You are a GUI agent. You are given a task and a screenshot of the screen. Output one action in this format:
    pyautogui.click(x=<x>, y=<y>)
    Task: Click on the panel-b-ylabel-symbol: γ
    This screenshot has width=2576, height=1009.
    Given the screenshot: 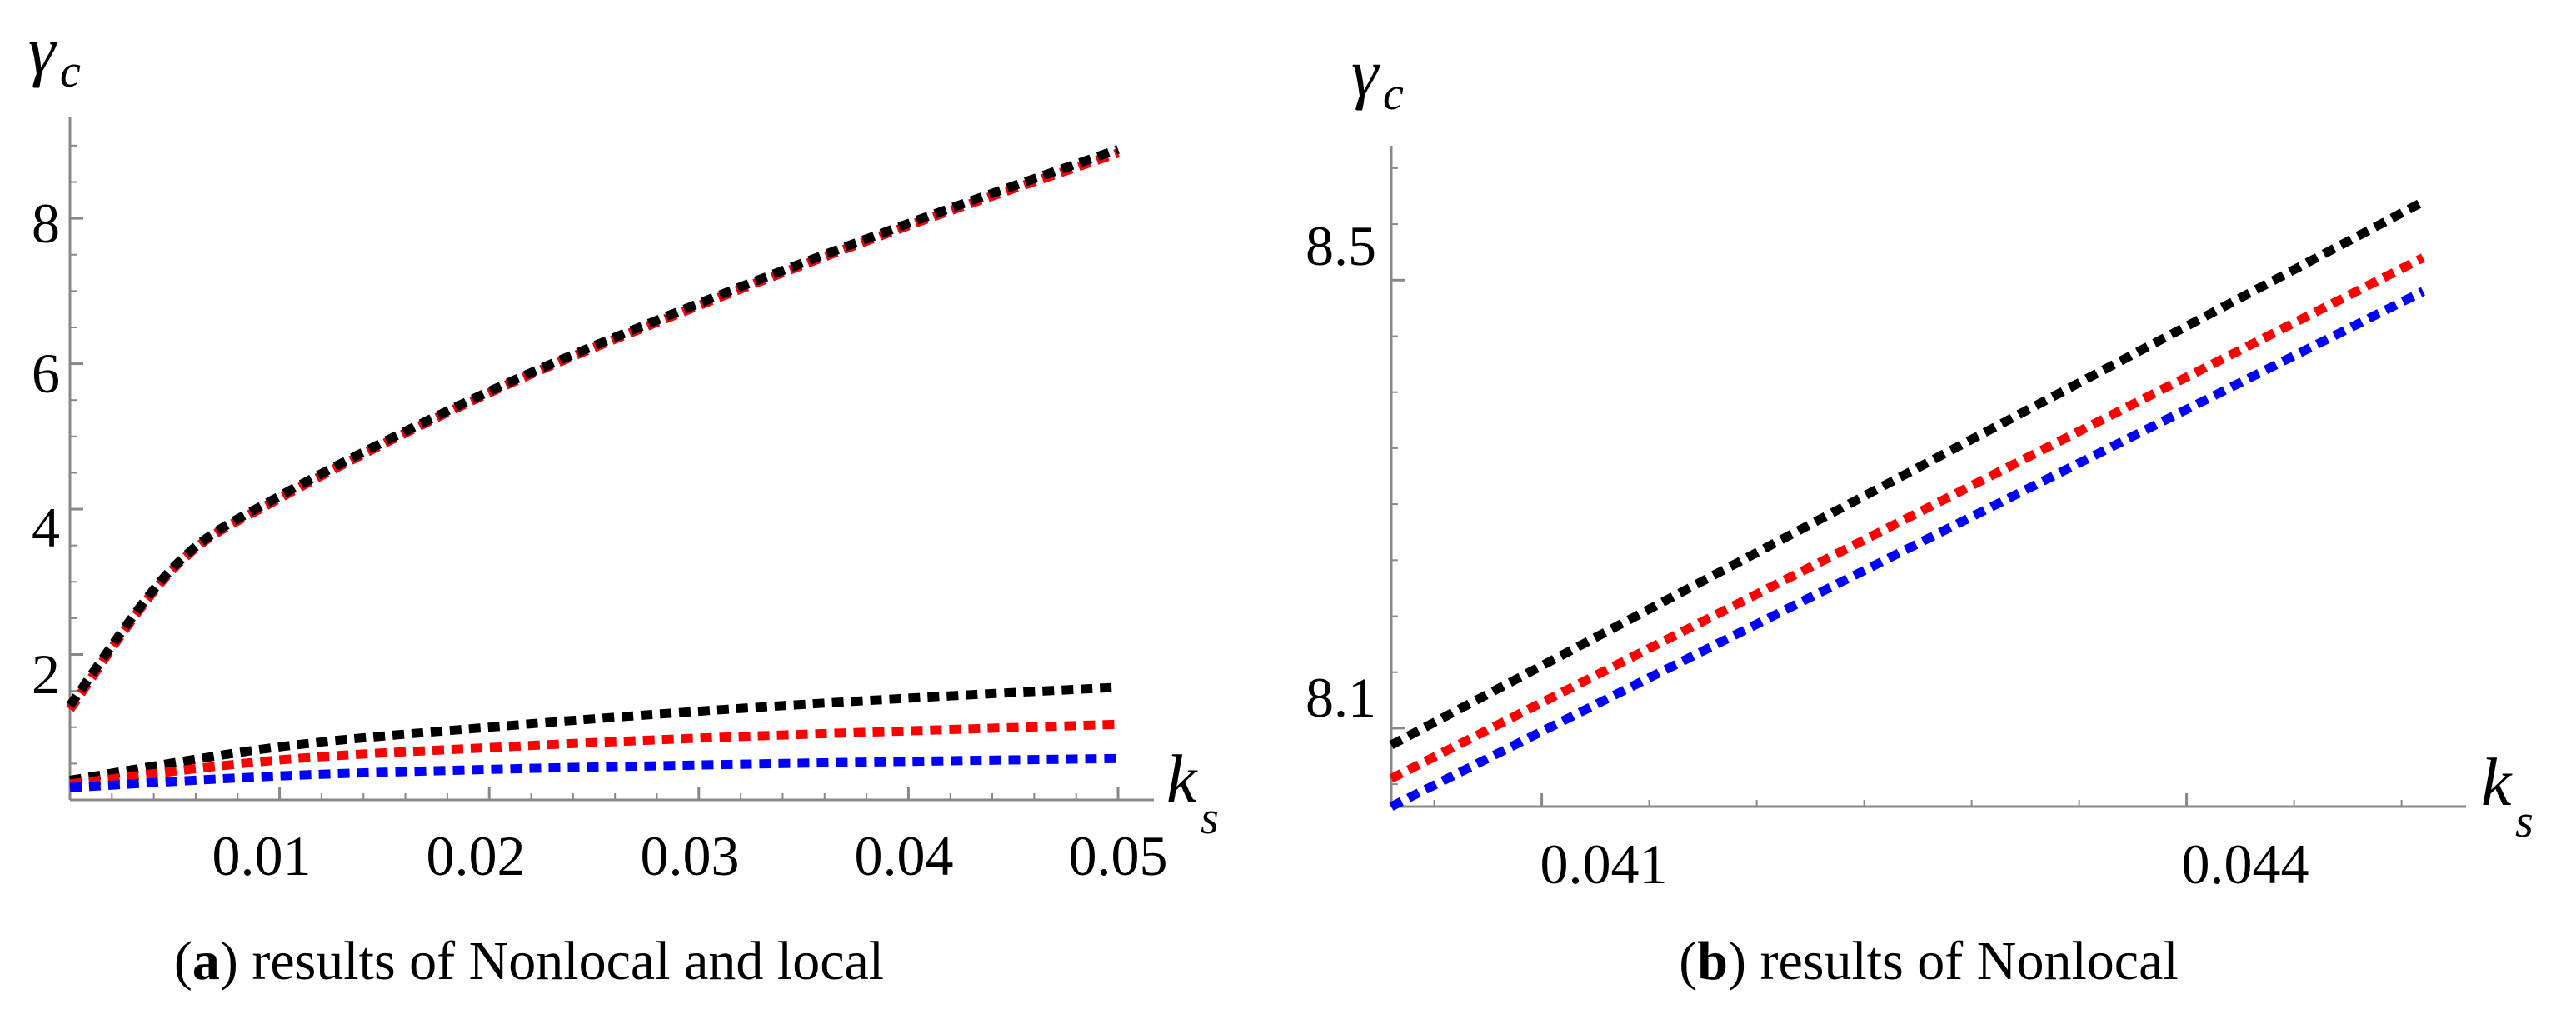 What is the action you would take?
    pyautogui.click(x=1365, y=73)
    